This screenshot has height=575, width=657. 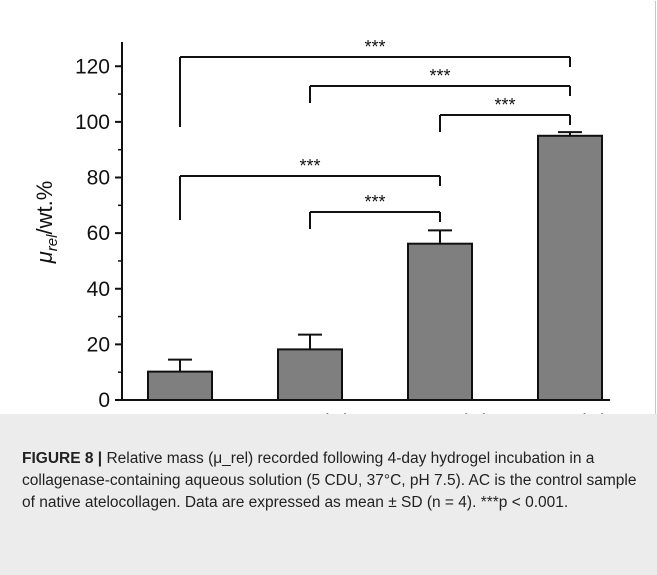 I want to click on caption-label: FIGURE 8 |, so click(x=62, y=458).